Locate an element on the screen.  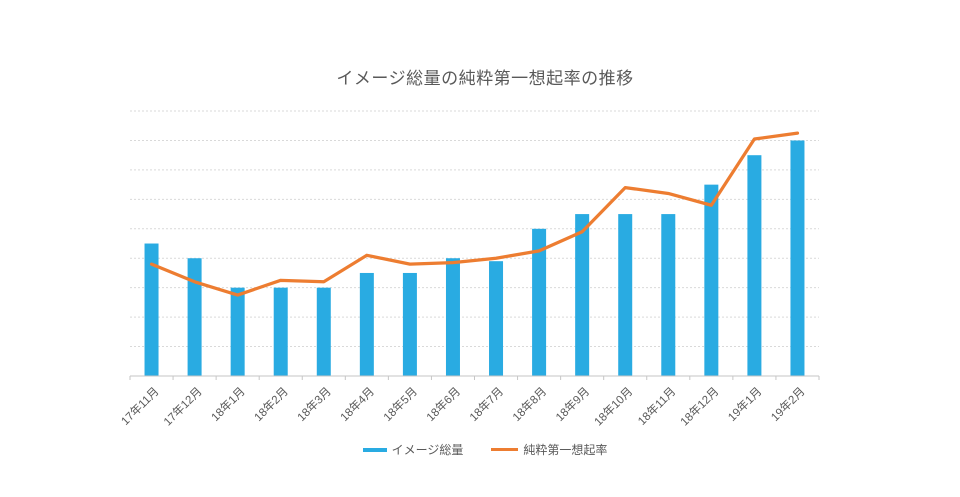
bar-18年8月 is located at coordinates (539, 302).